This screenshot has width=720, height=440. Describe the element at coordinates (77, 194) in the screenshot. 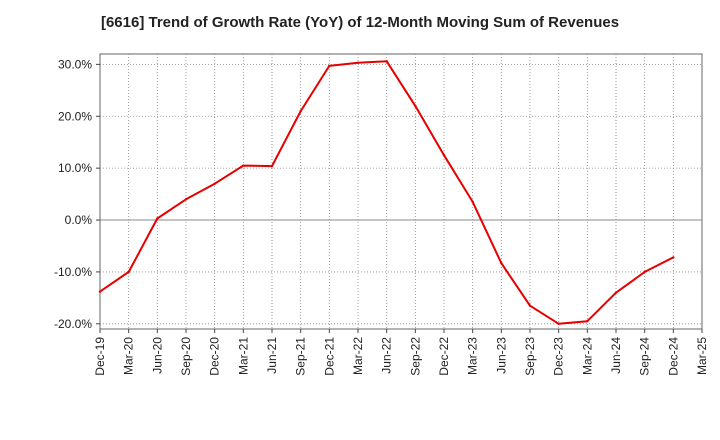

I see `y-axis-ticks: 30.0% 20.0% 10.0% 0.0% -10.0% -20.0%` at that location.